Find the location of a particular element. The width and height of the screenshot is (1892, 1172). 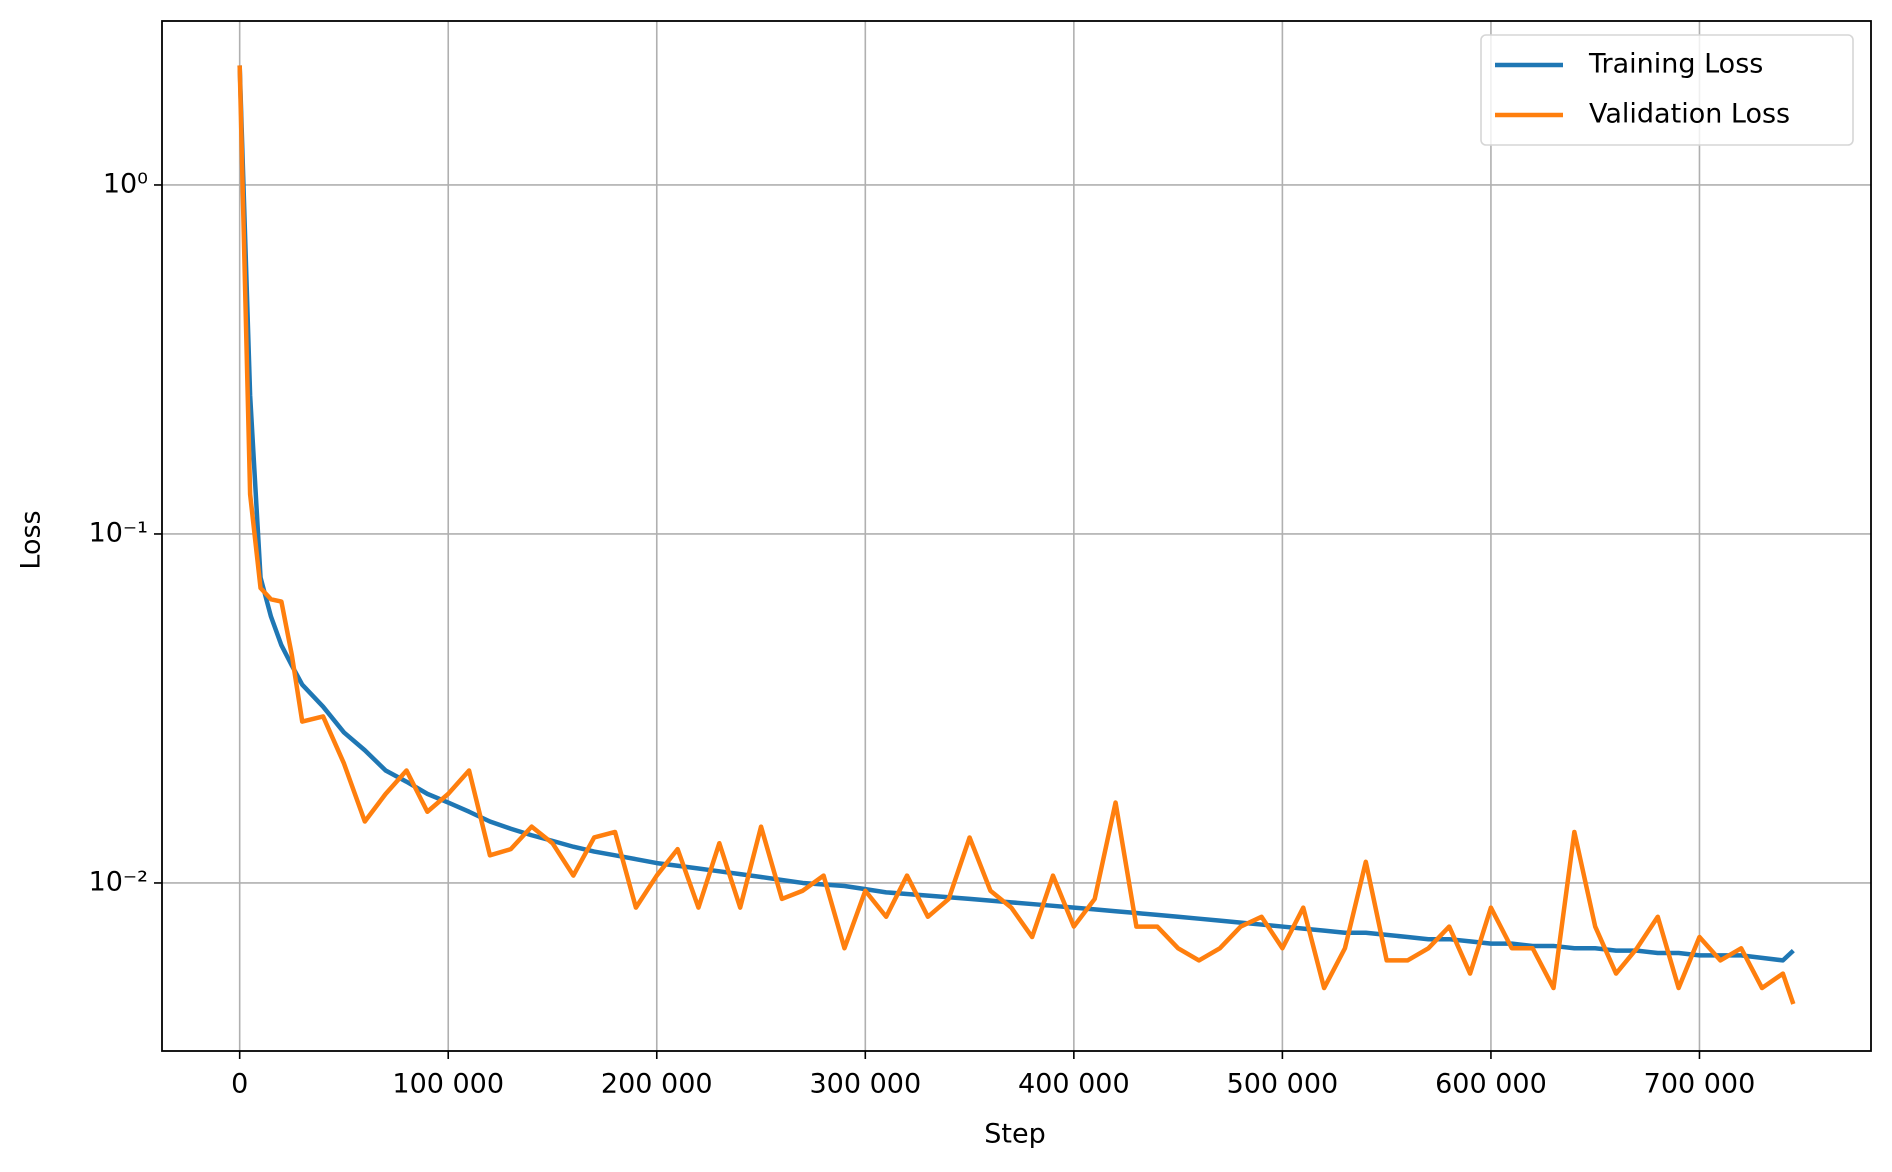

x-tick-label: 400 000 is located at coordinates (1074, 1084).